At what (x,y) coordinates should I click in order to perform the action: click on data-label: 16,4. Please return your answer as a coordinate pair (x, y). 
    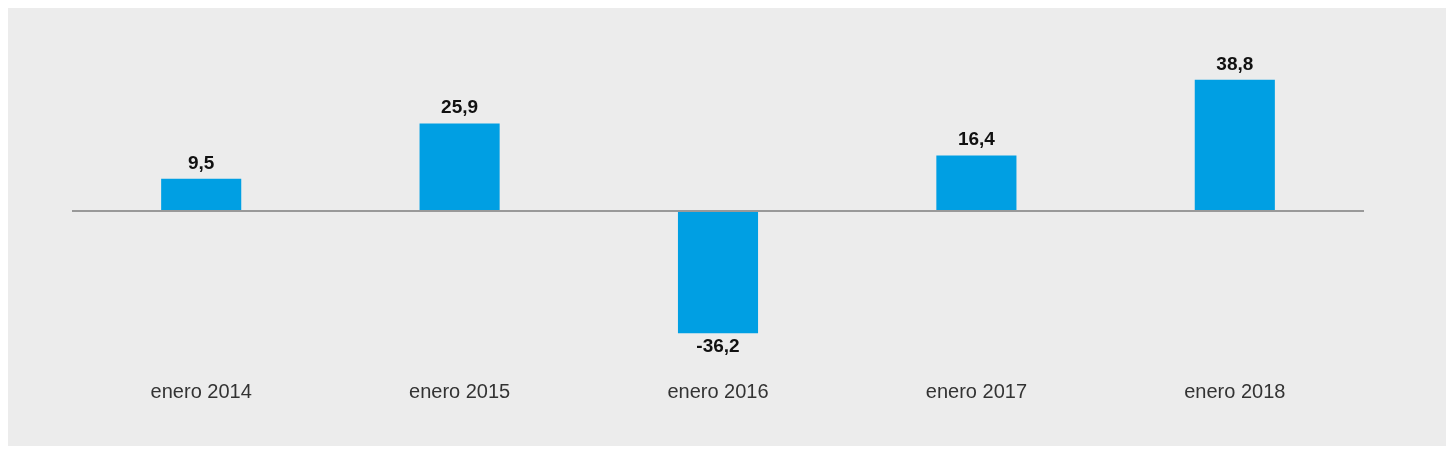
    Looking at the image, I should click on (976, 139).